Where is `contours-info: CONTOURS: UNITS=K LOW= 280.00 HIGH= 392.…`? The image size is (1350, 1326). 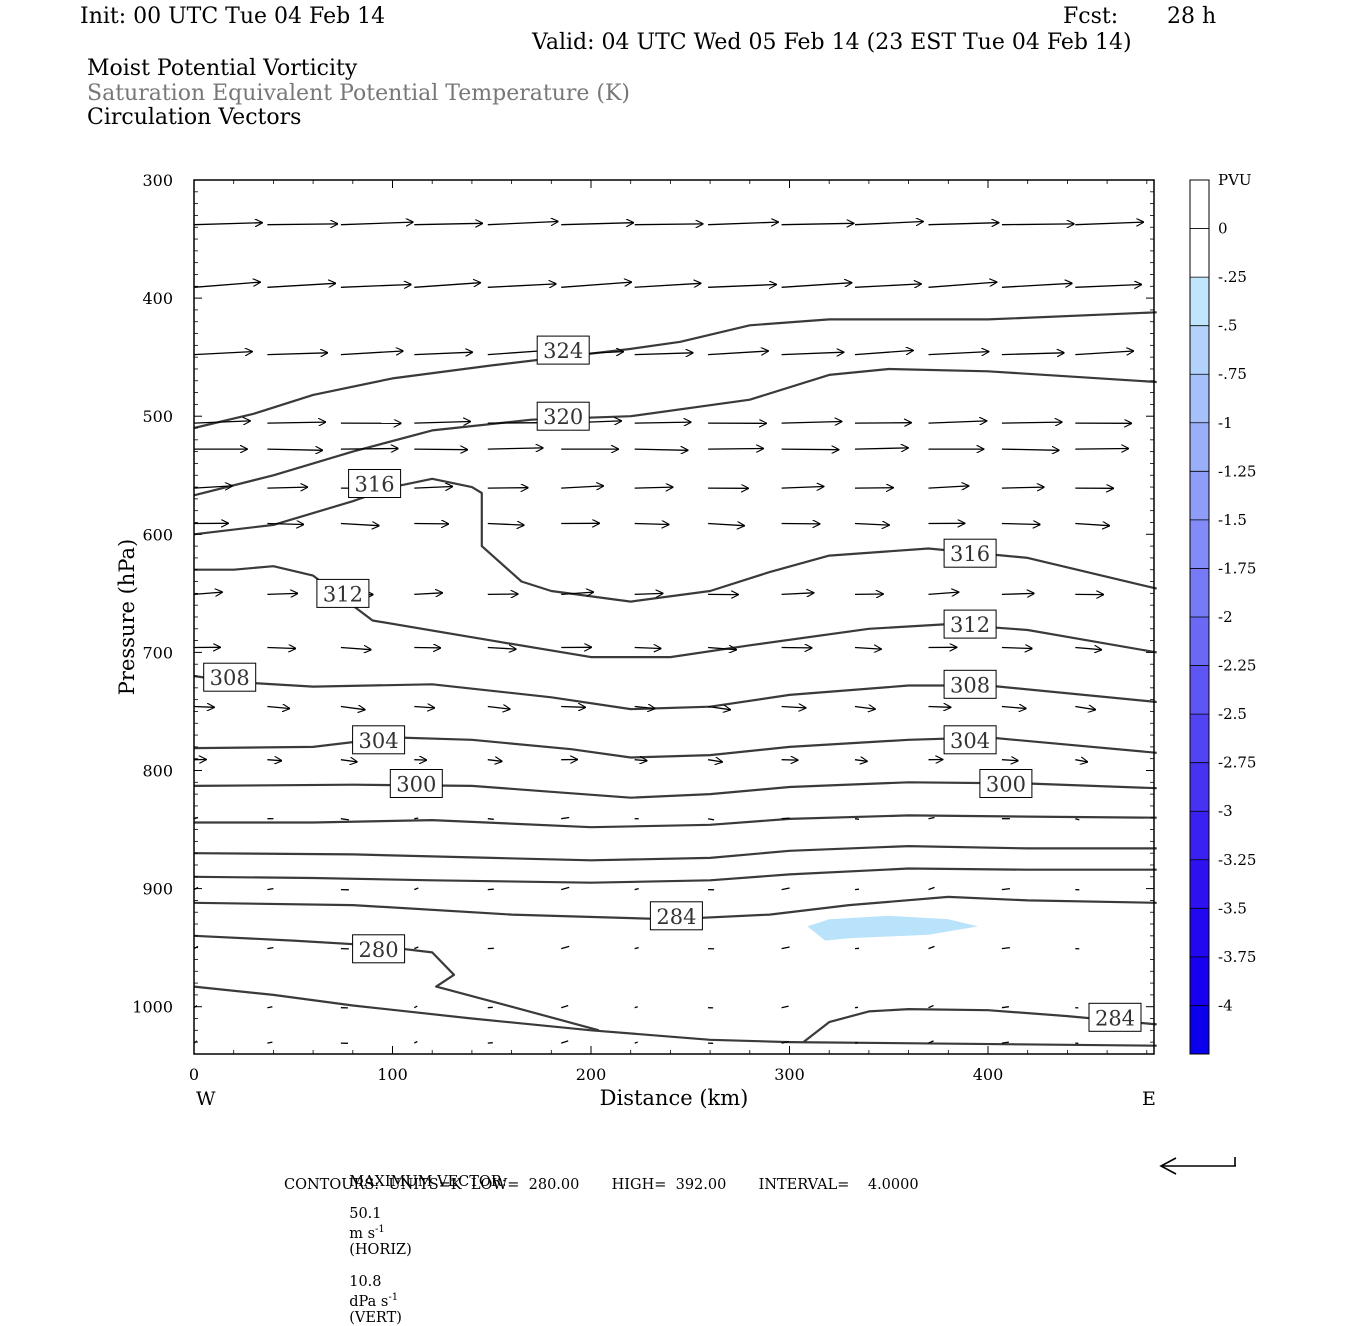
contours-info: CONTOURS: UNITS=K LOW= 280.00 HIGH= 392.… is located at coordinates (601, 1185).